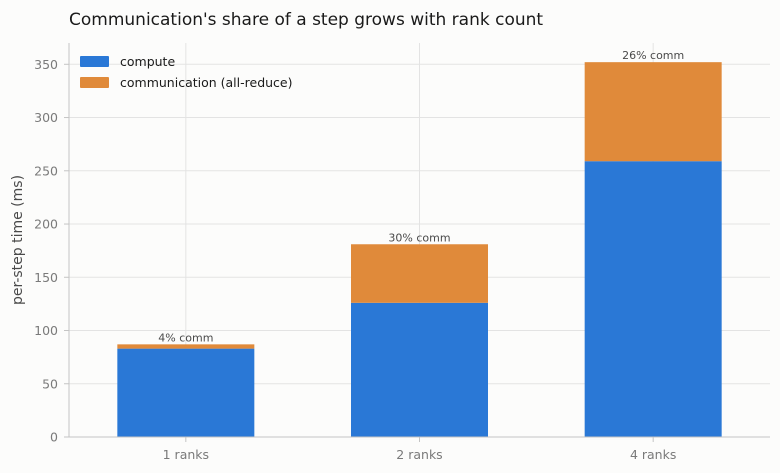  Describe the element at coordinates (653, 55) in the screenshot. I see `bar-data-label: 26% comm` at that location.